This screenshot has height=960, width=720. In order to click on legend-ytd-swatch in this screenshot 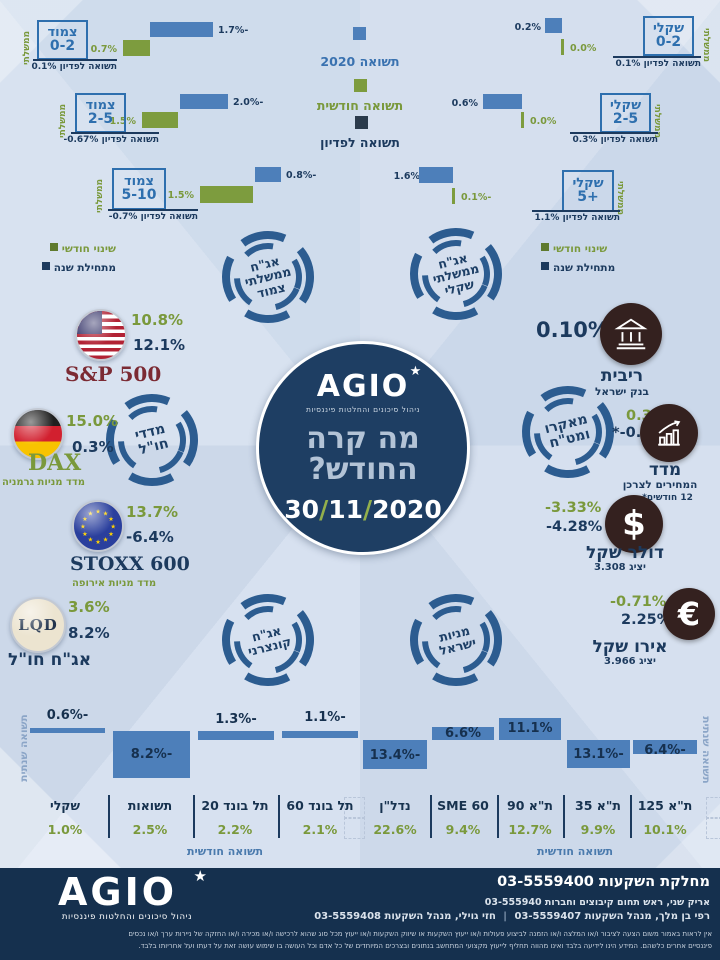, I will do `click(359, 33)`.